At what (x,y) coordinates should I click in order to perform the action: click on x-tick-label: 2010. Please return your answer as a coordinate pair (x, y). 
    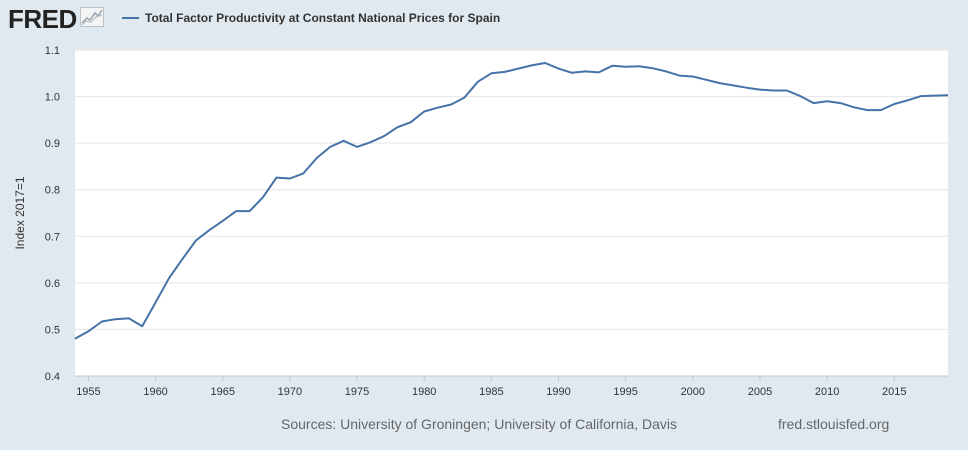
    Looking at the image, I should click on (827, 392).